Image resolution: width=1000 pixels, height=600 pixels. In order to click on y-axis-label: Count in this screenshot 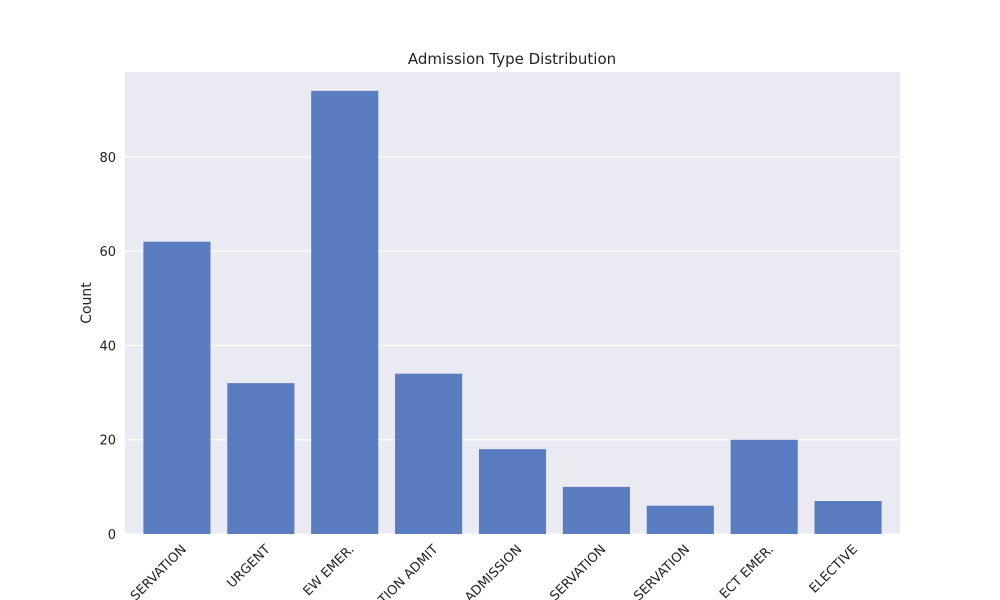, I will do `click(87, 303)`.